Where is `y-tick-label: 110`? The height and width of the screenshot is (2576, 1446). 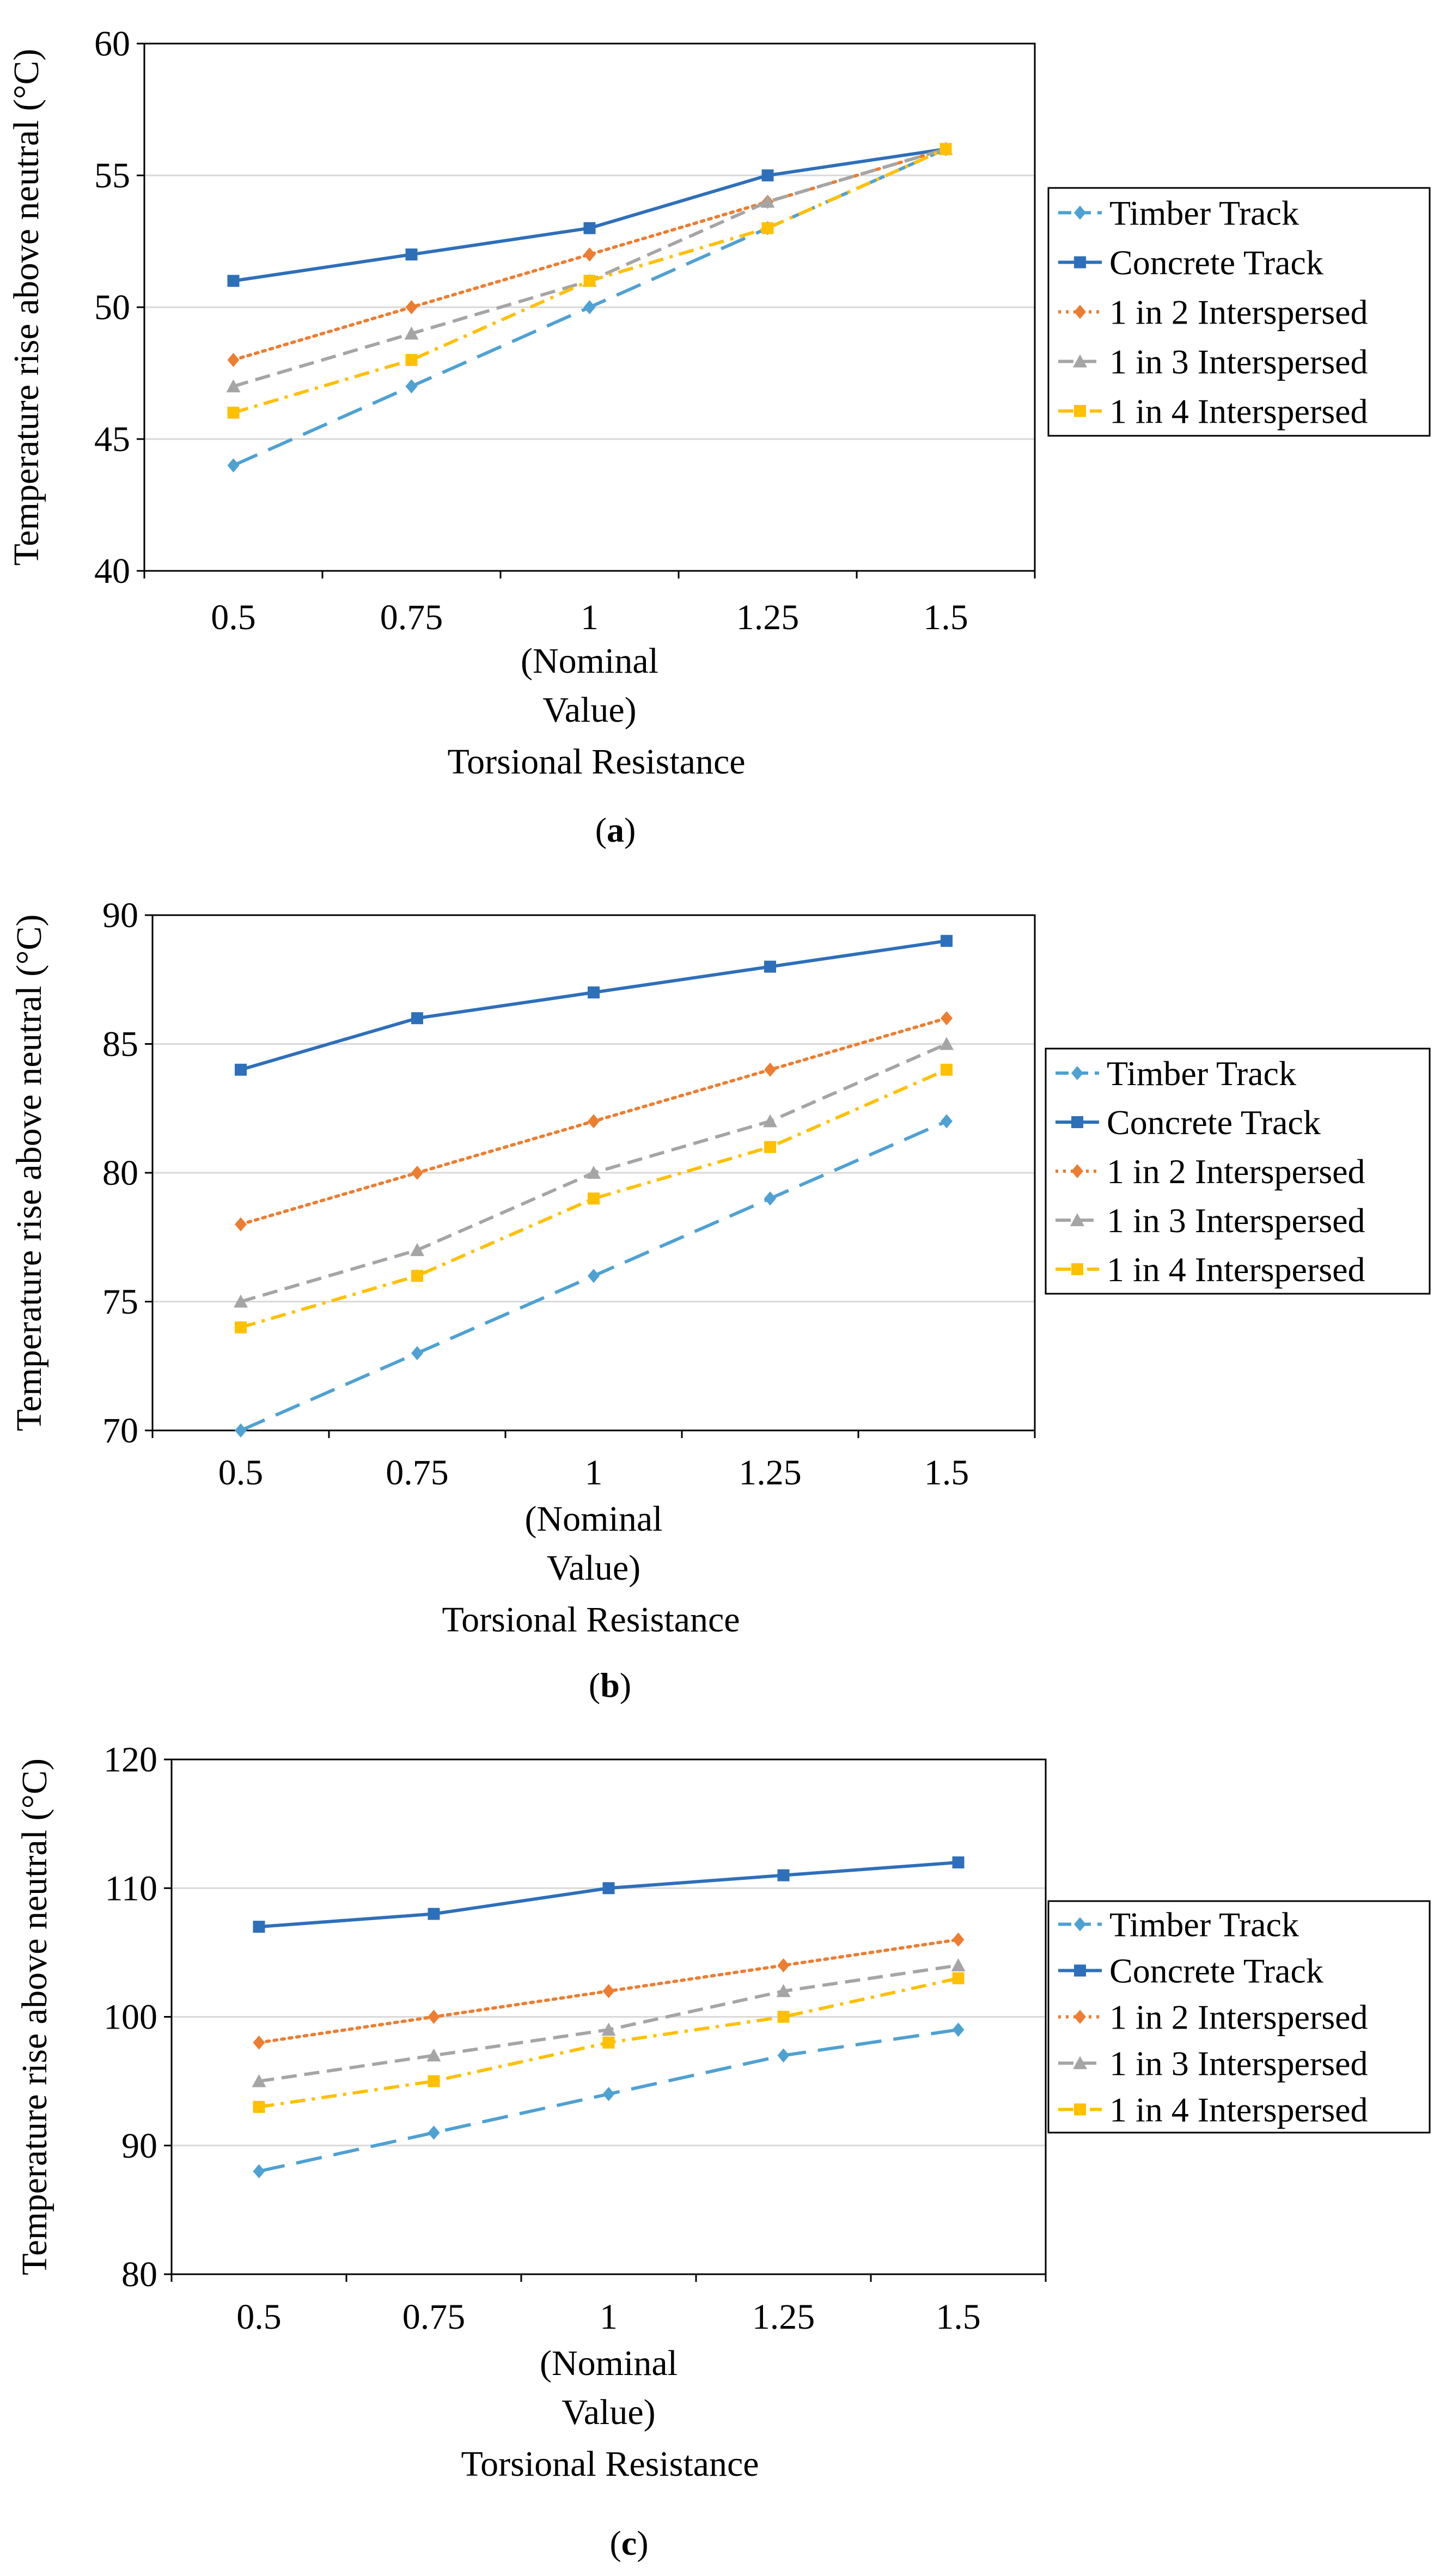 y-tick-label: 110 is located at coordinates (131, 1888).